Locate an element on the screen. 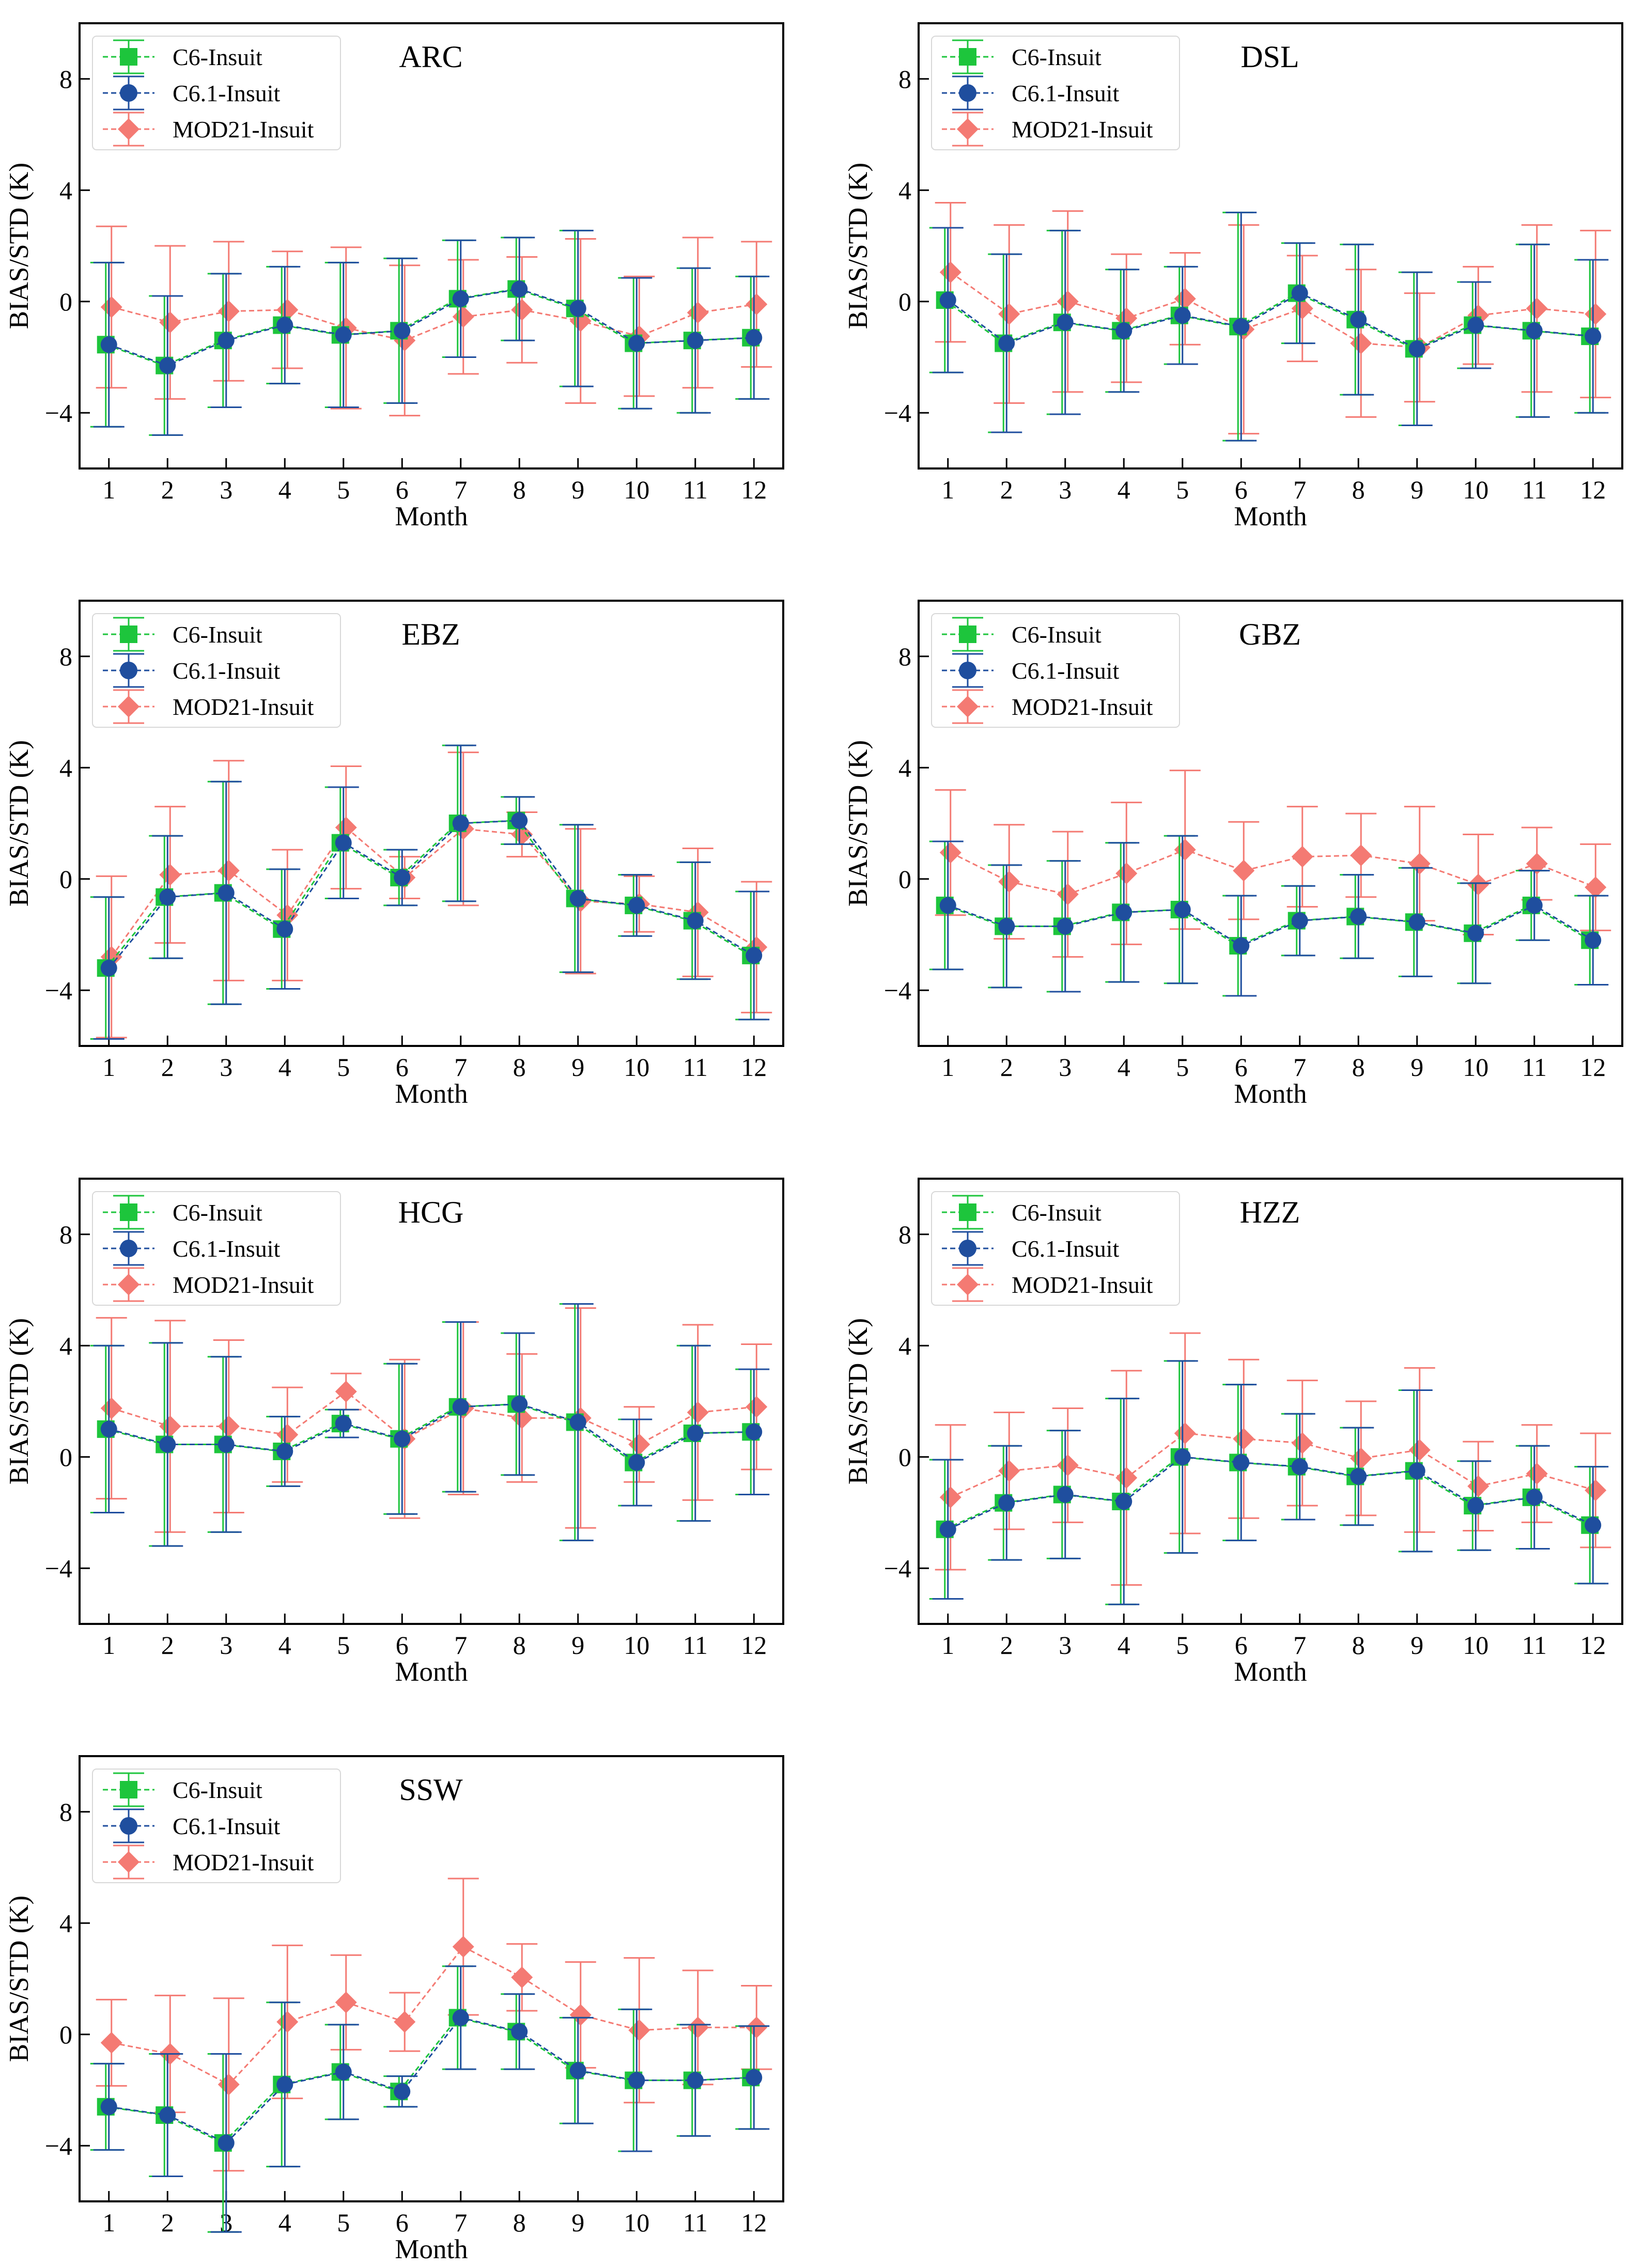  panel-title: GBZ is located at coordinates (1270, 634).